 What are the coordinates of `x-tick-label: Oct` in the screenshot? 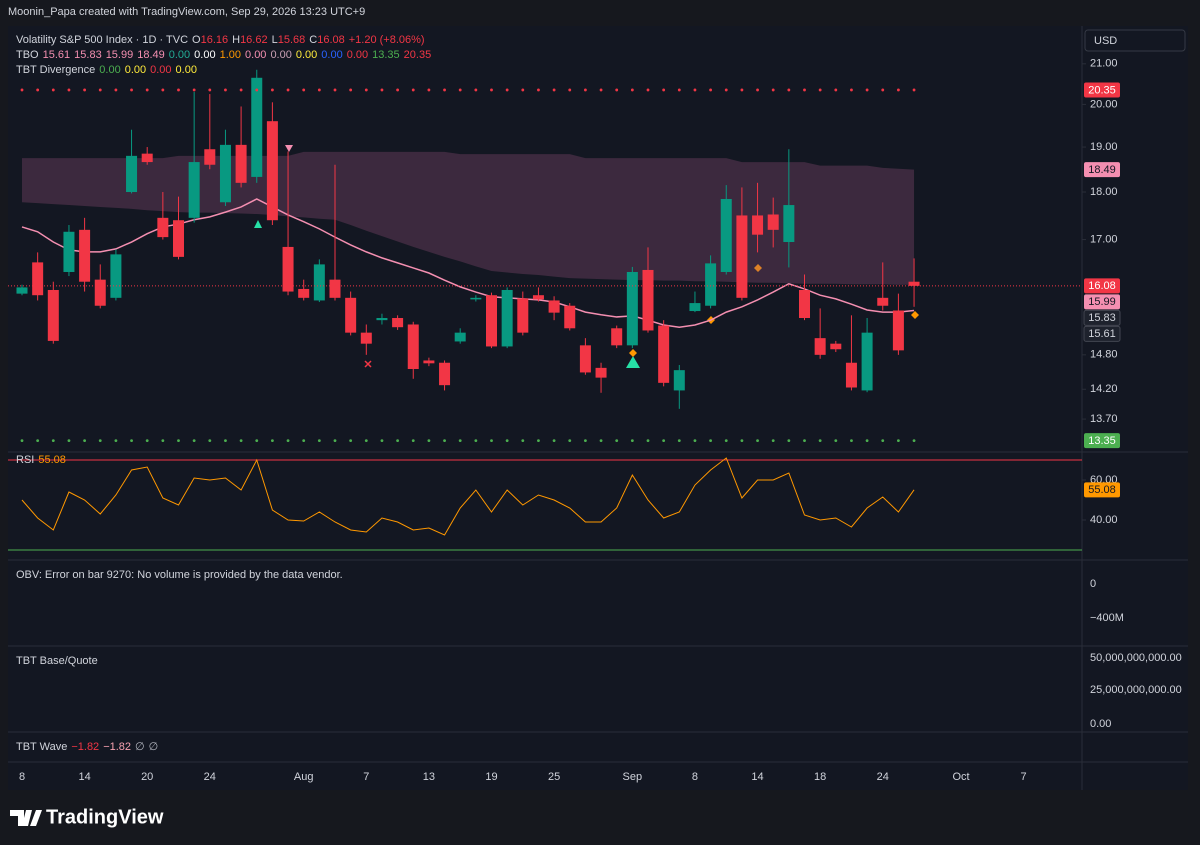 It's located at (960, 777).